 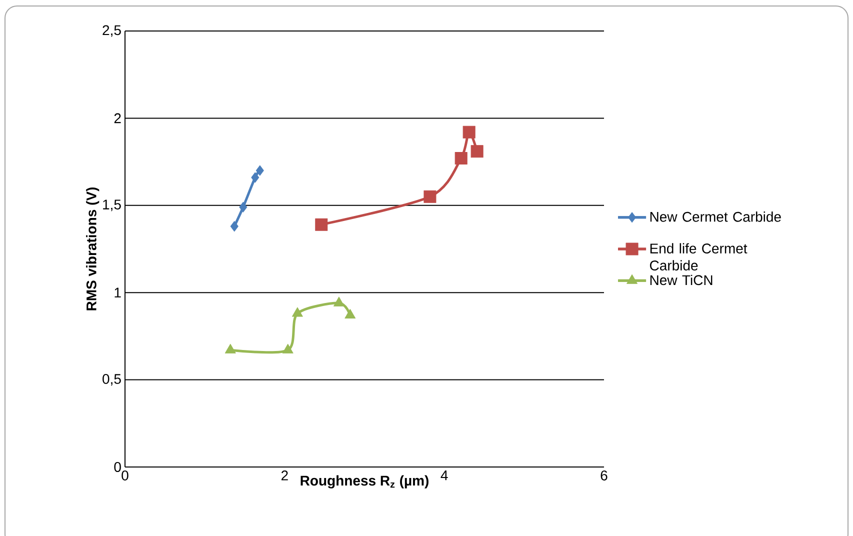 I want to click on x-tick-label: 6, so click(x=604, y=475).